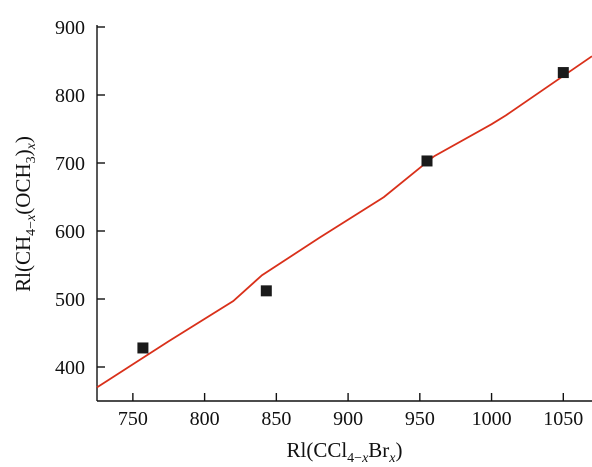 Image resolution: width=592 pixels, height=467 pixels. What do you see at coordinates (23, 188) in the screenshot?
I see `axis-title-part: (OCH` at bounding box center [23, 188].